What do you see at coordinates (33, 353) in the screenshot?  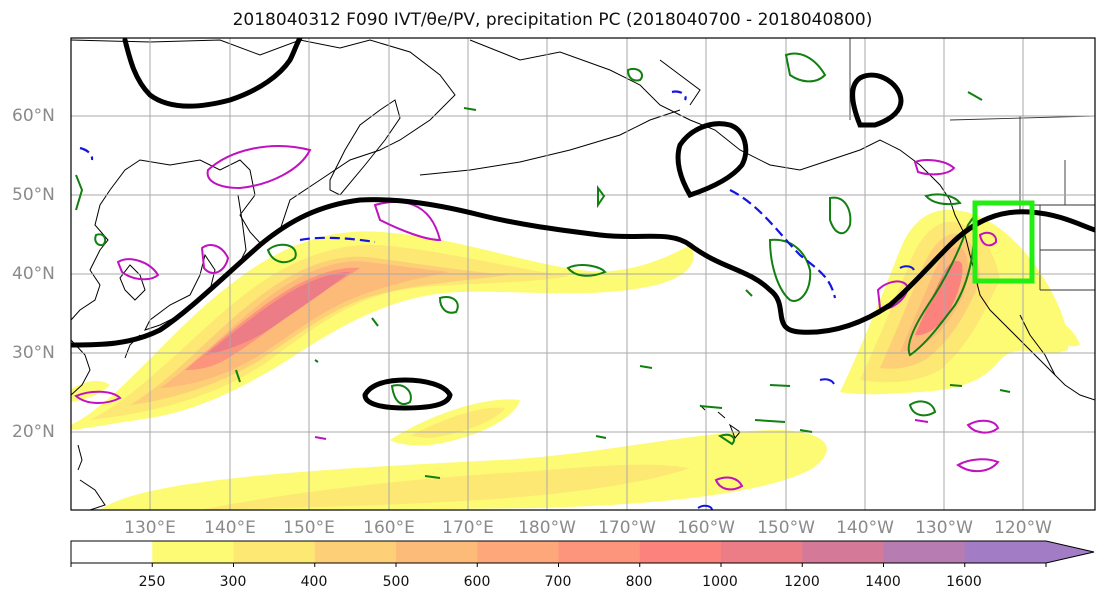 I see `lat-label-30n: 30°N` at bounding box center [33, 353].